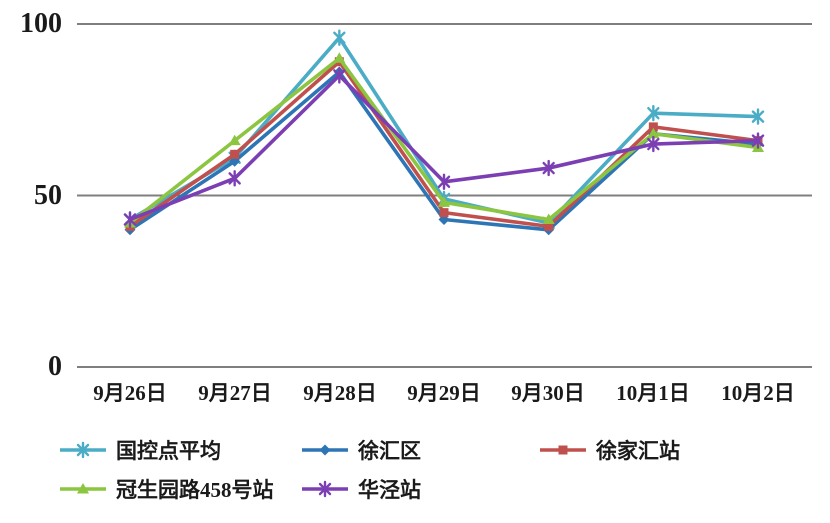 The height and width of the screenshot is (523, 830). What do you see at coordinates (389, 451) in the screenshot?
I see `legend-label: 徐汇区` at bounding box center [389, 451].